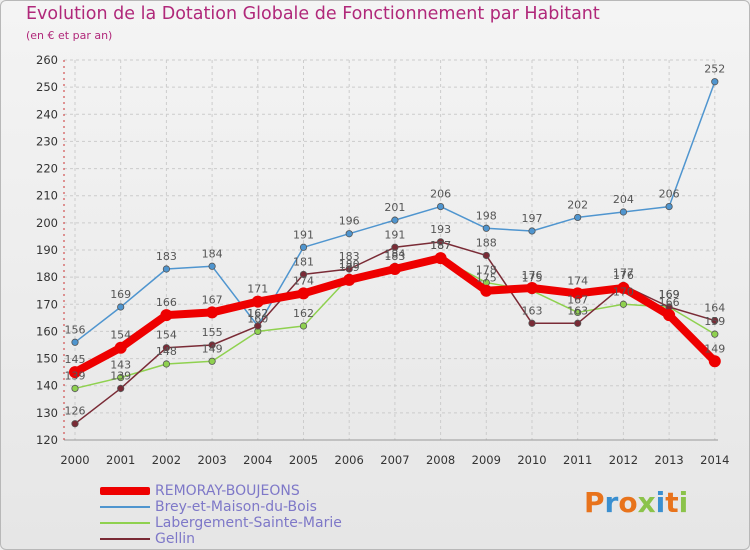 The image size is (750, 550). What do you see at coordinates (531, 460) in the screenshot?
I see `x-tick-label: 2010` at bounding box center [531, 460].